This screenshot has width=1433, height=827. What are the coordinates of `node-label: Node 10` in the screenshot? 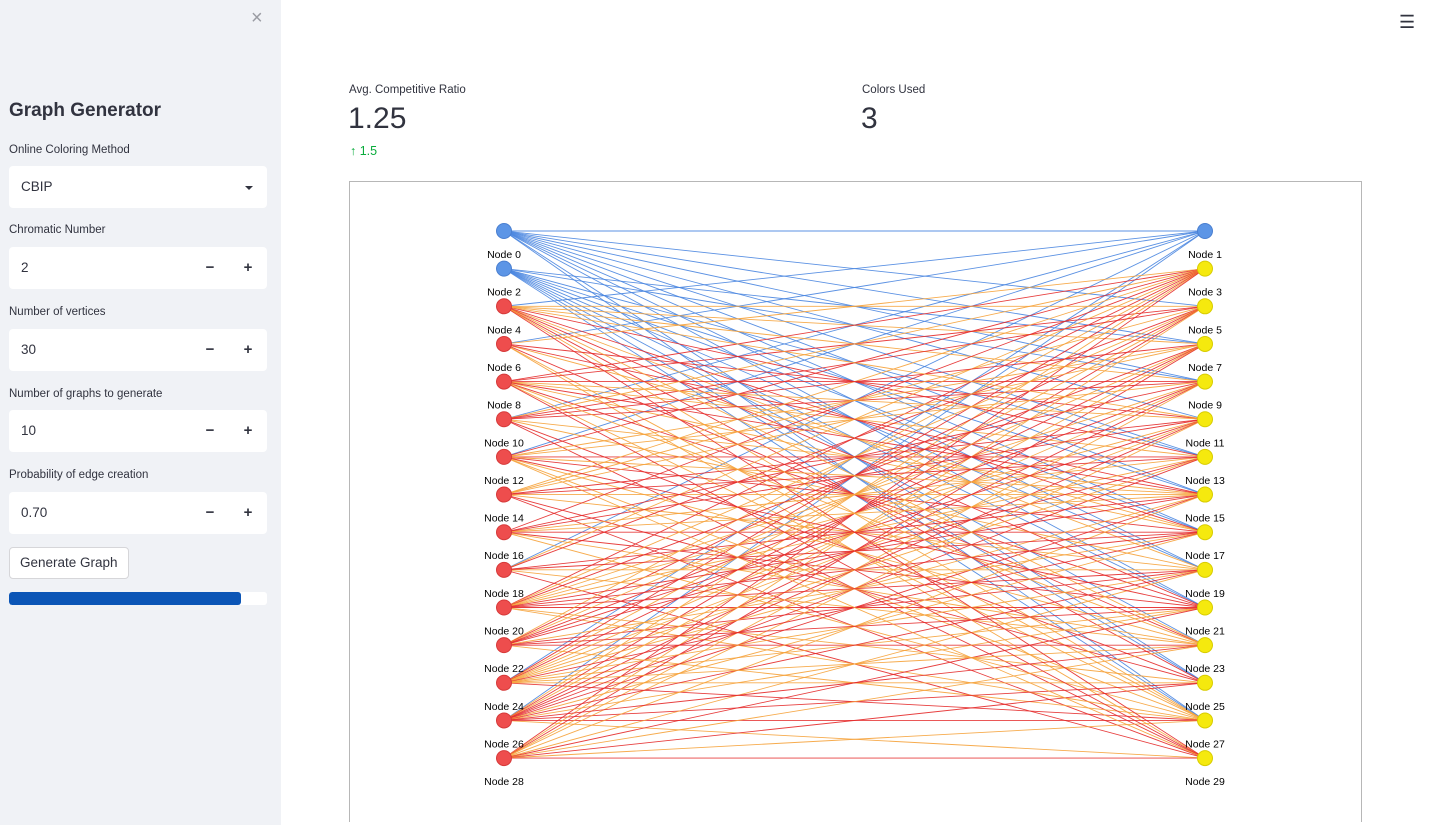 It's located at (504, 443).